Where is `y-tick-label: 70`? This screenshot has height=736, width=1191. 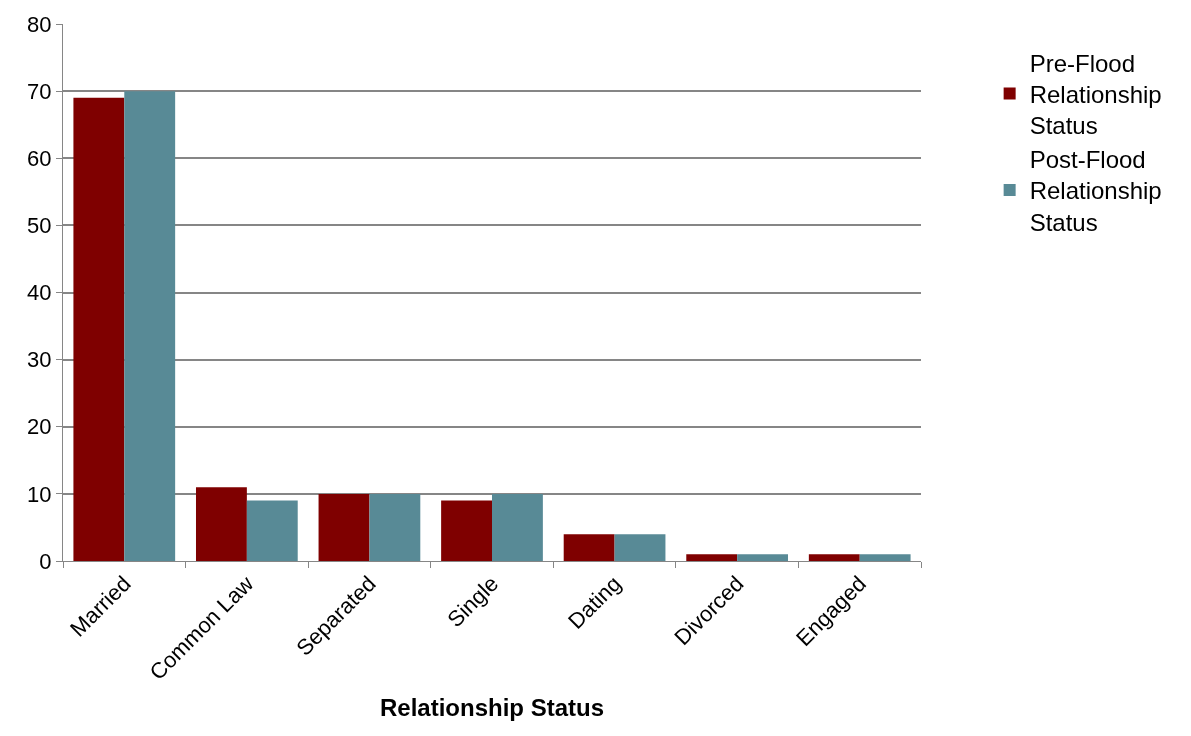 y-tick-label: 70 is located at coordinates (39, 91).